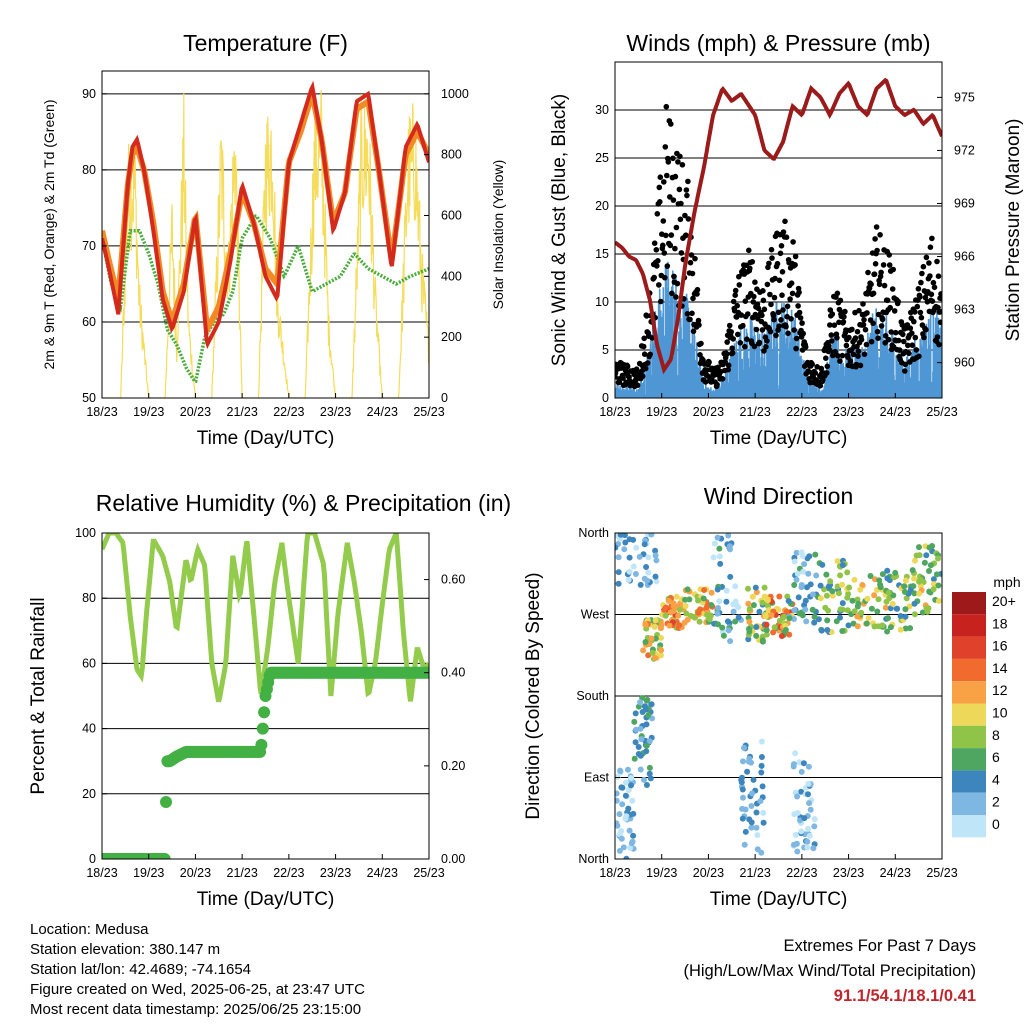  I want to click on y-axis-label: Direction (Colored By Speed), so click(533, 695).